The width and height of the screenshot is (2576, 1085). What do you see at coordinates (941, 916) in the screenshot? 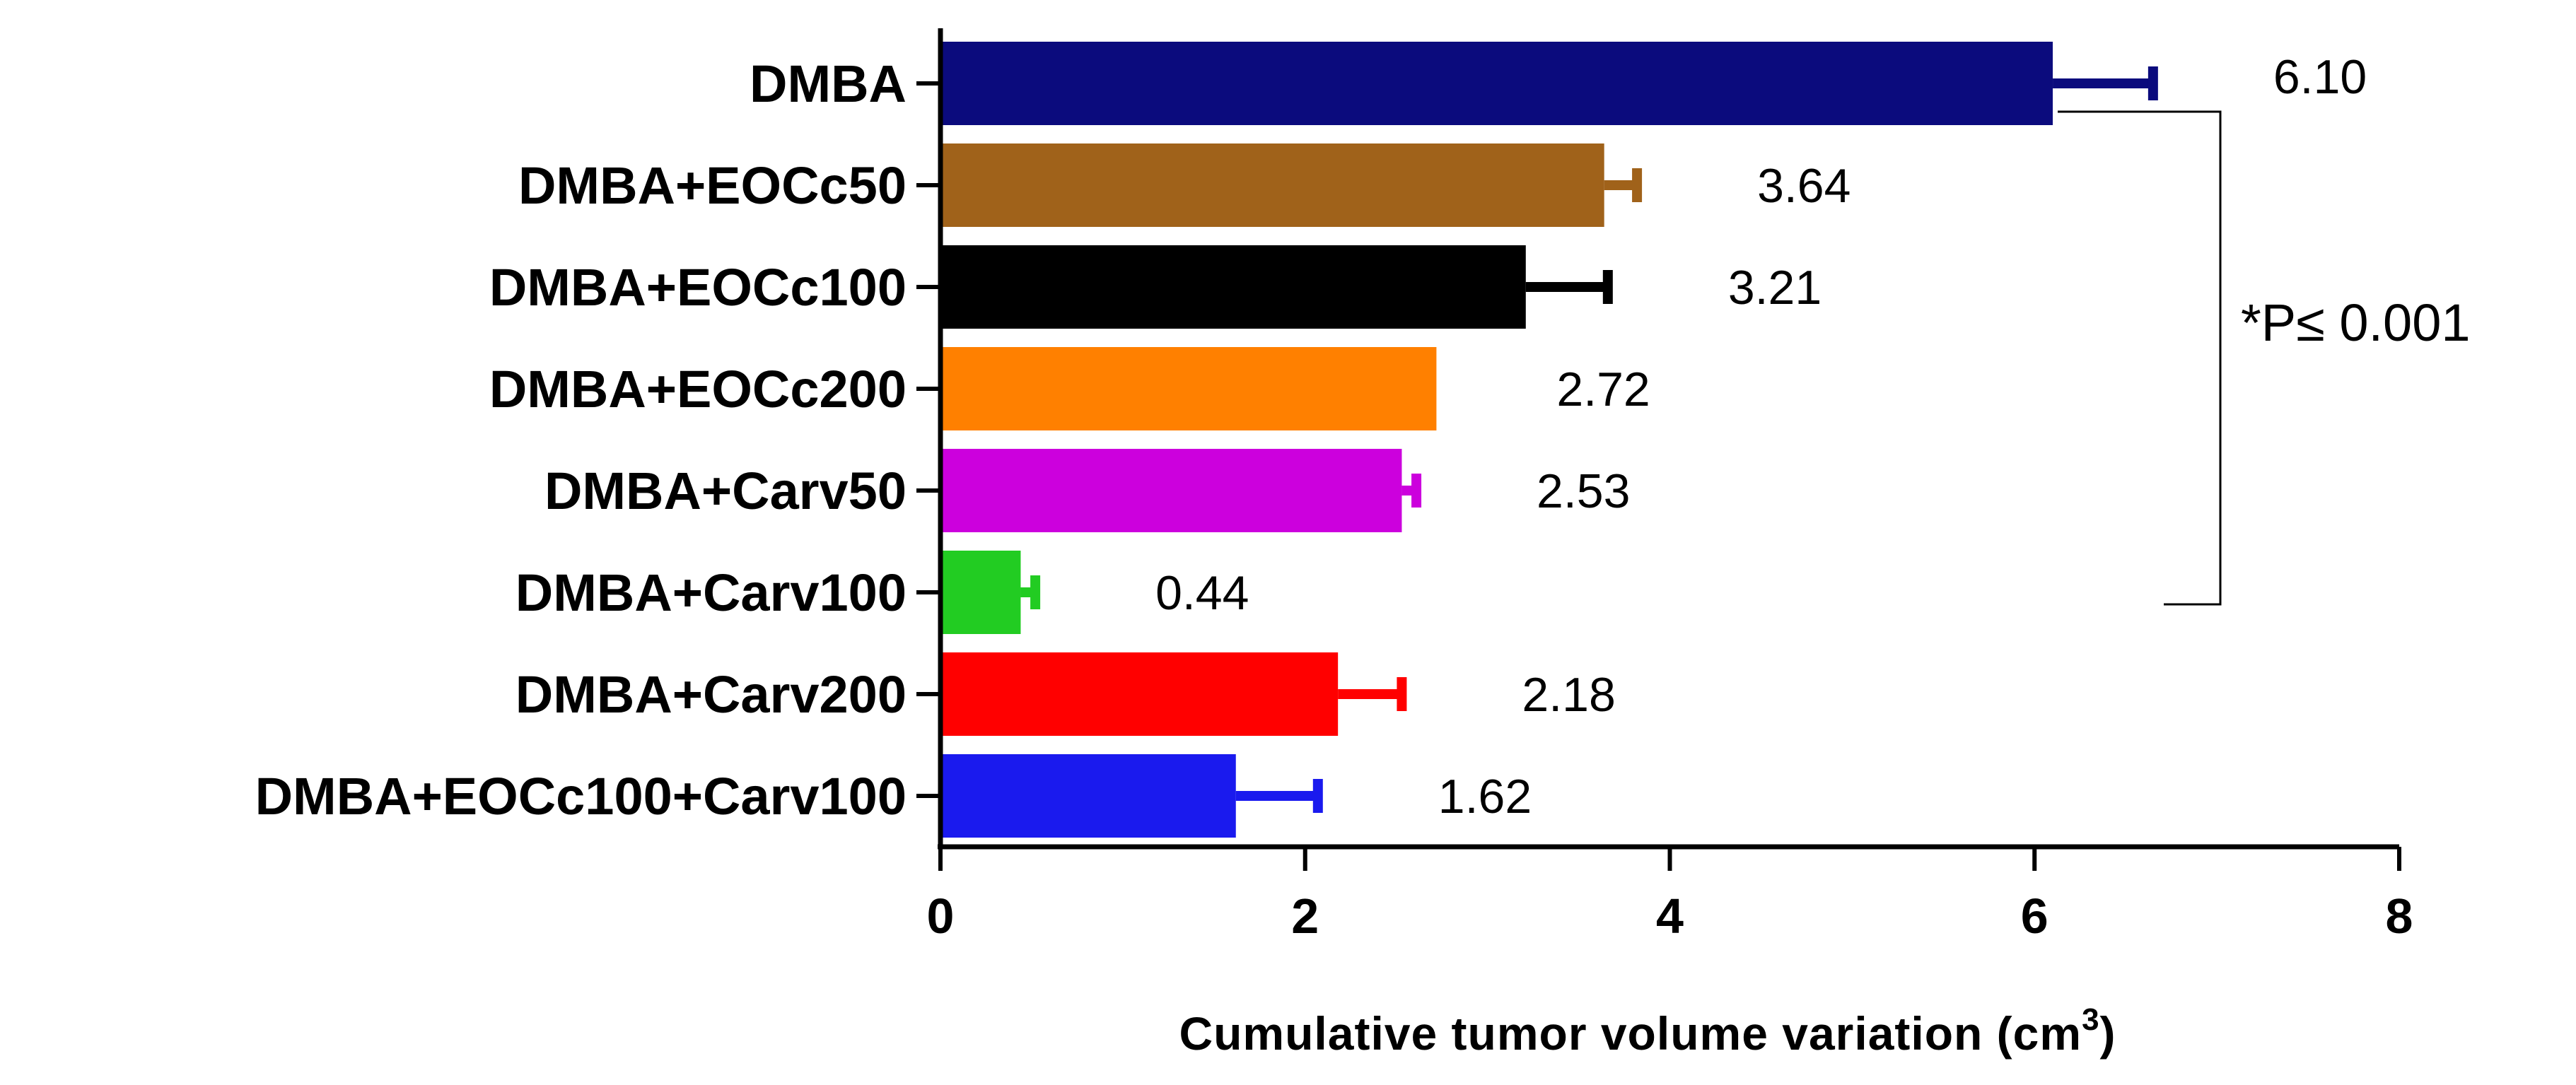
I see `x-tick-label-0: 0` at bounding box center [941, 916].